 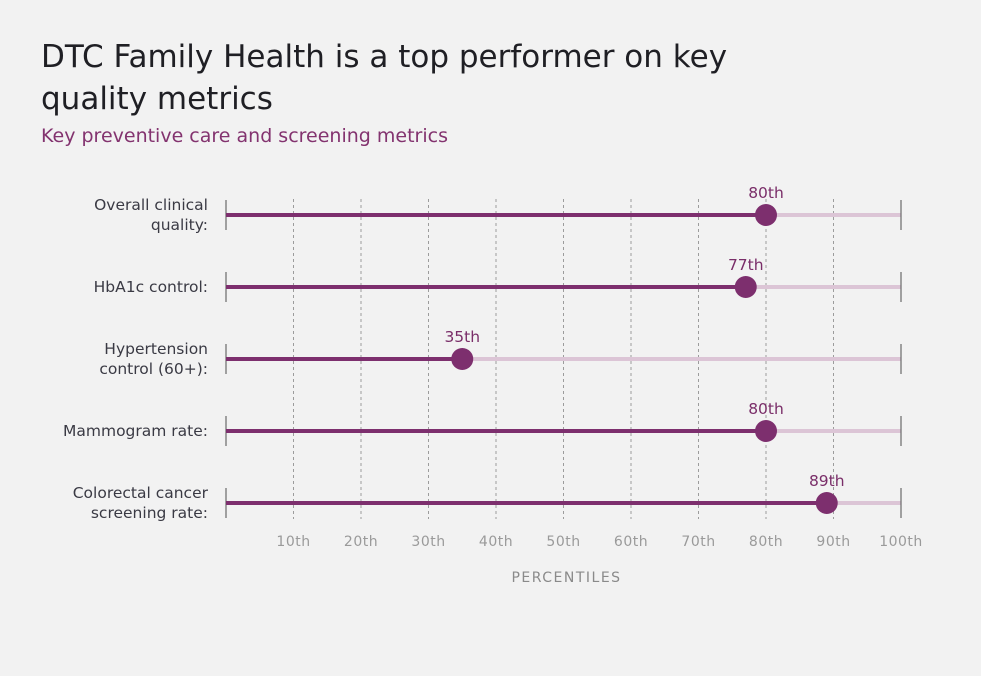 I want to click on row-label: Hypertension, so click(x=156, y=349).